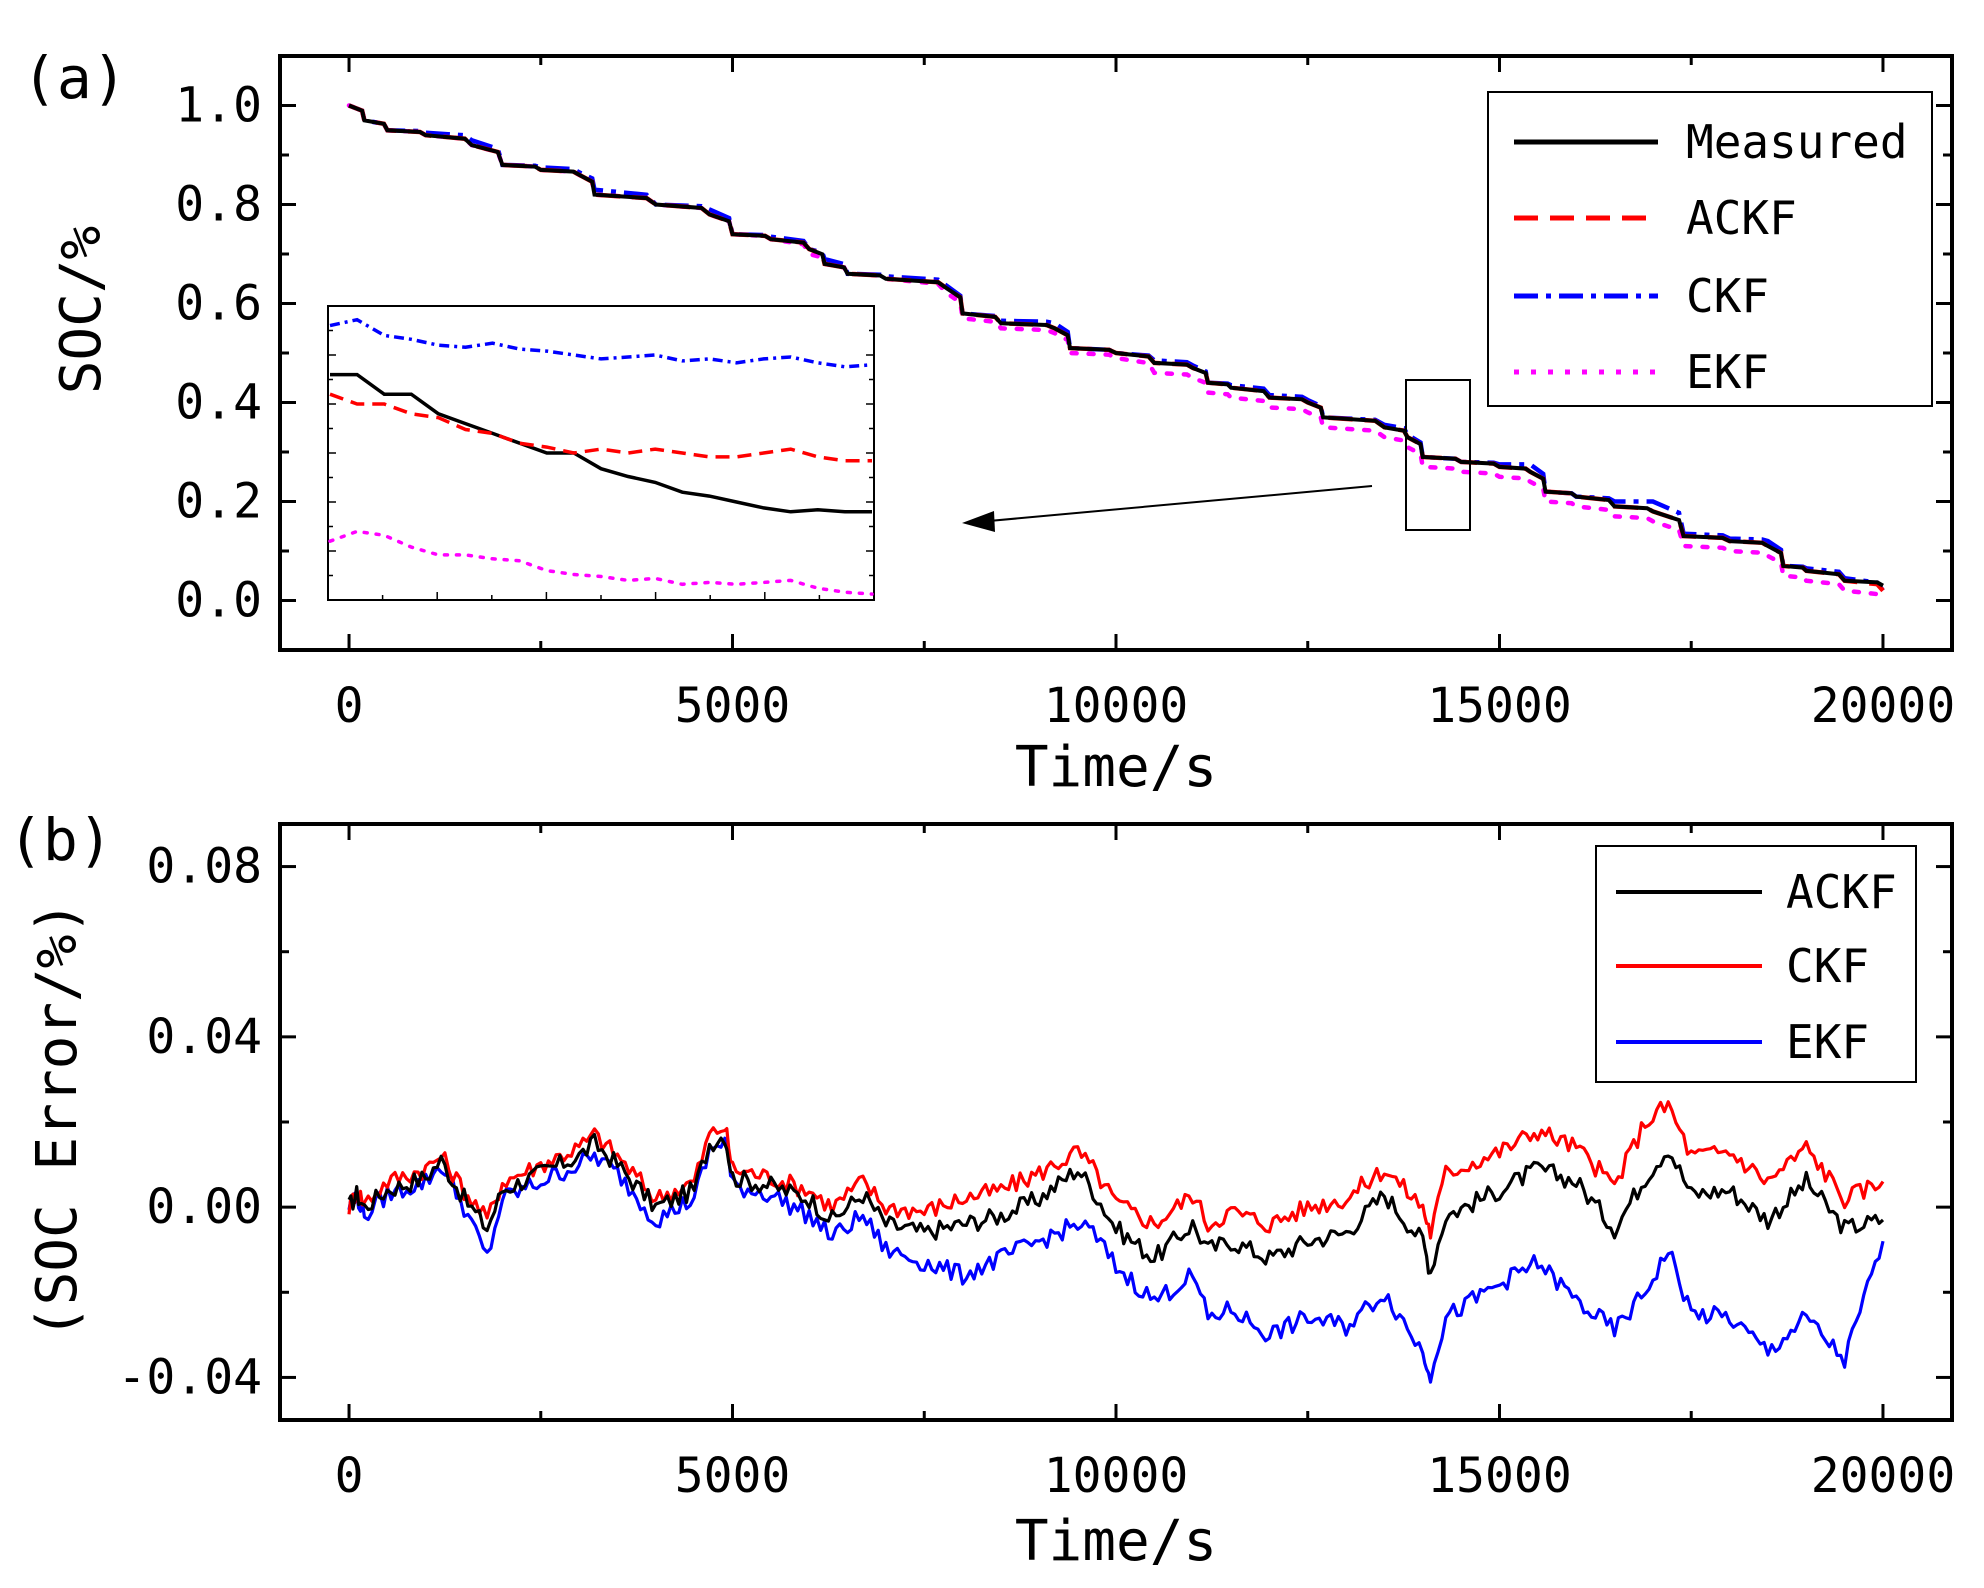 The width and height of the screenshot is (1984, 1588). What do you see at coordinates (81, 310) in the screenshot?
I see `panel-a-y-axis-title: SOC/%` at bounding box center [81, 310].